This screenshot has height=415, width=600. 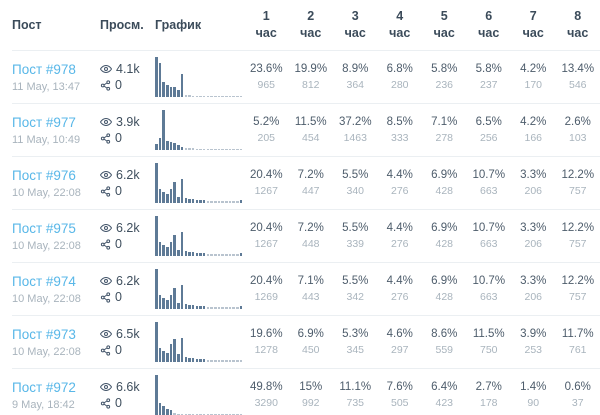 What do you see at coordinates (488, 191) in the screenshot?
I see `hour-count: 663` at bounding box center [488, 191].